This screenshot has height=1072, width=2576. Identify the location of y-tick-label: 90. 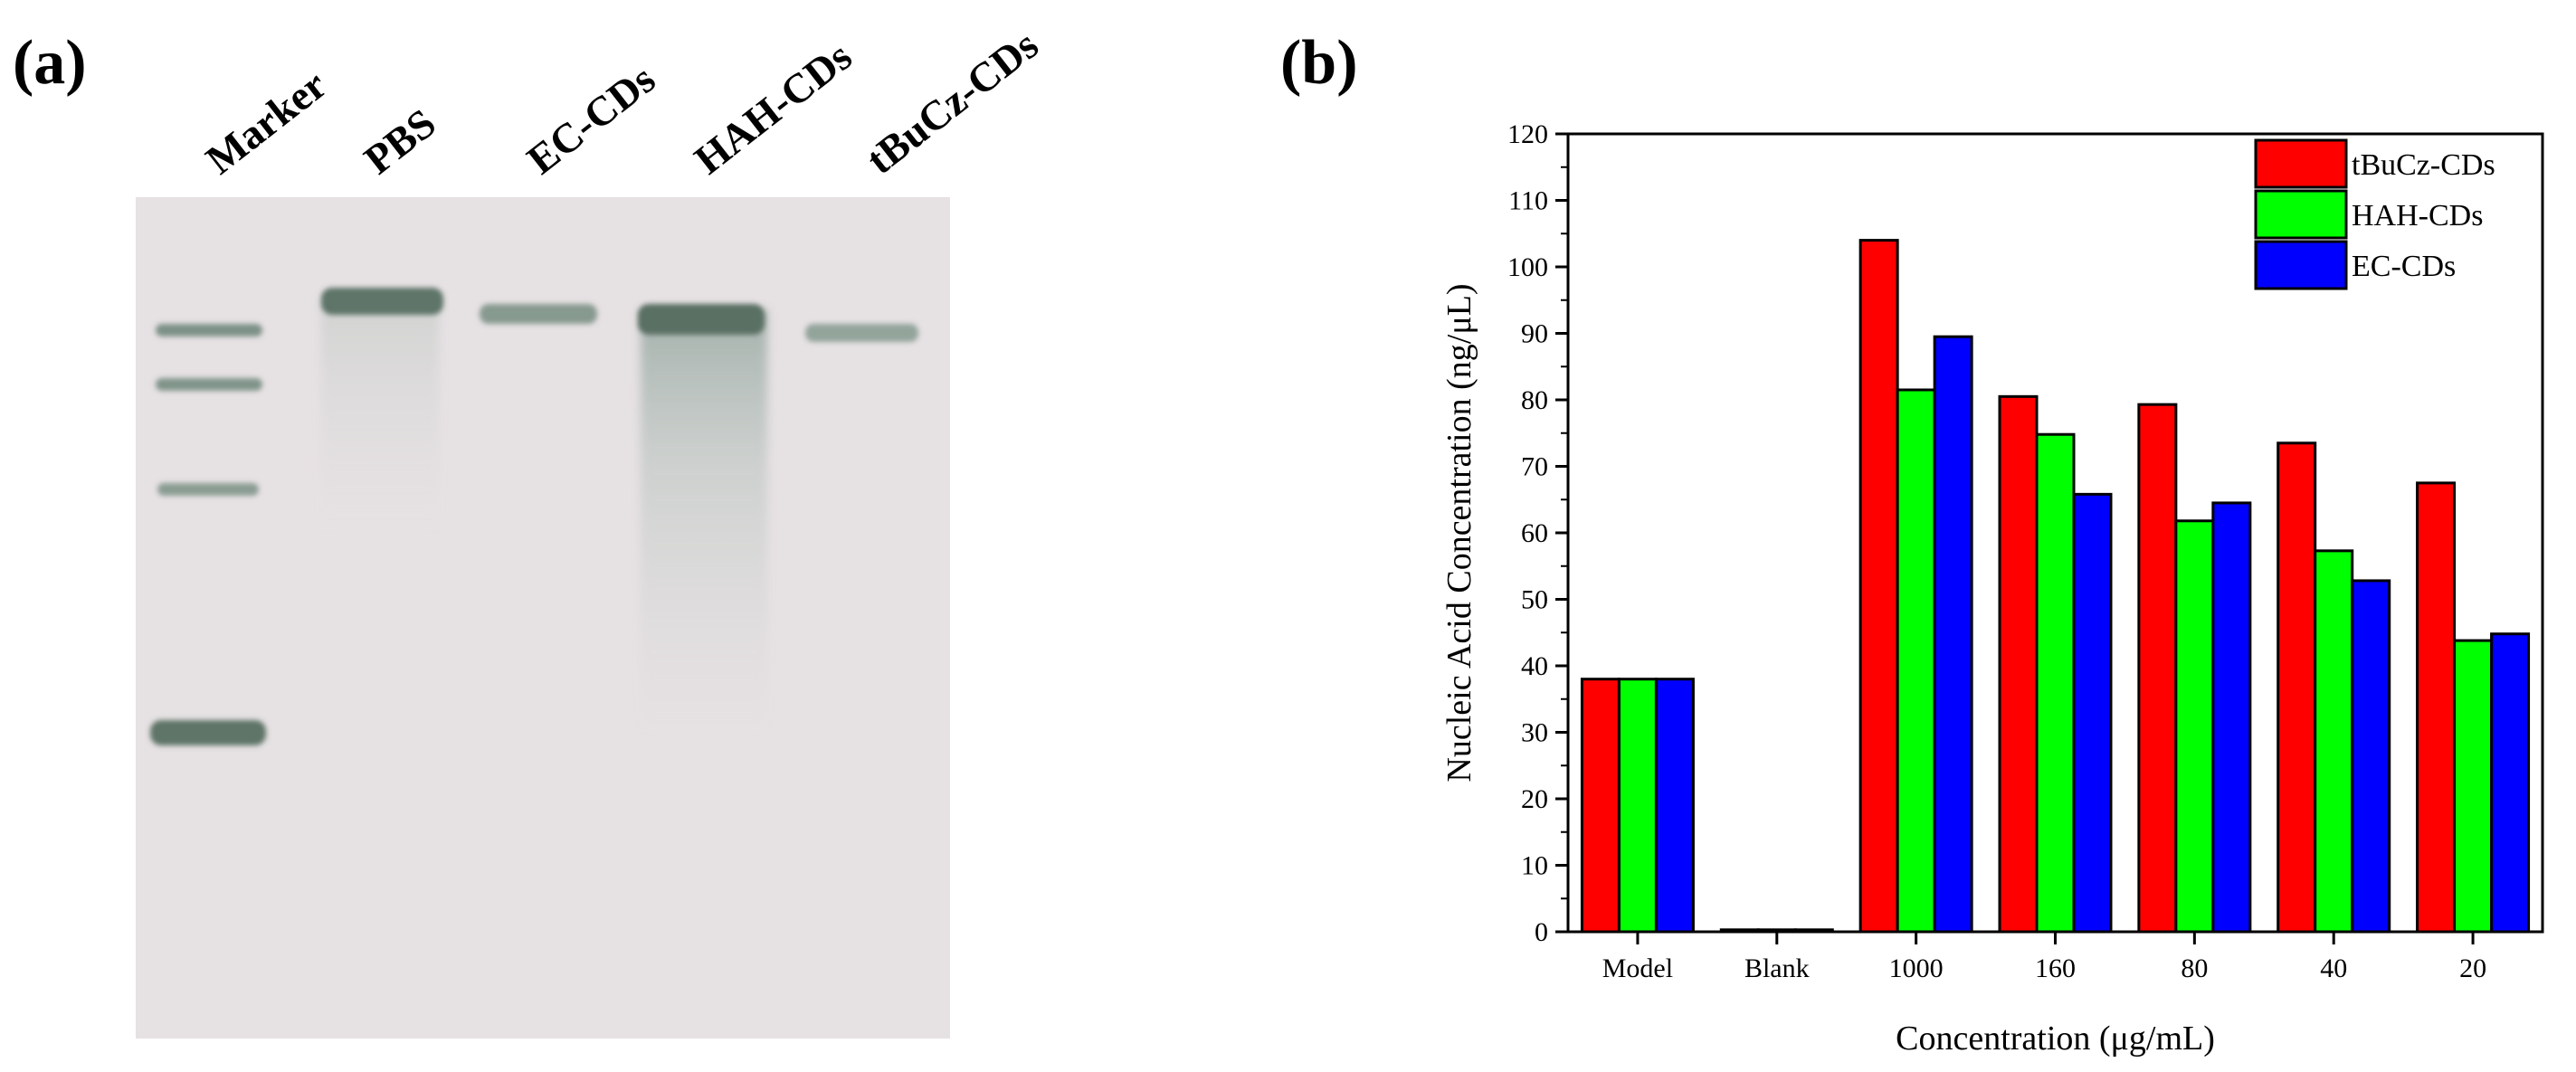
(1534, 334).